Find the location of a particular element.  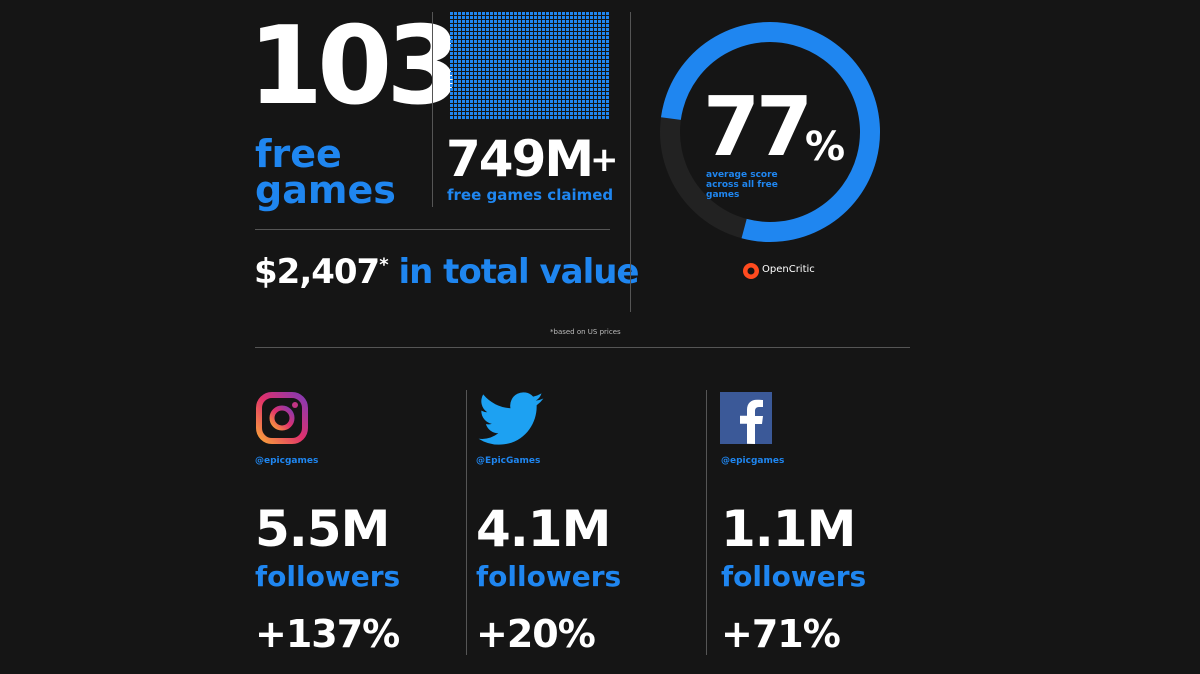

value-mark: * is located at coordinates (383, 265).